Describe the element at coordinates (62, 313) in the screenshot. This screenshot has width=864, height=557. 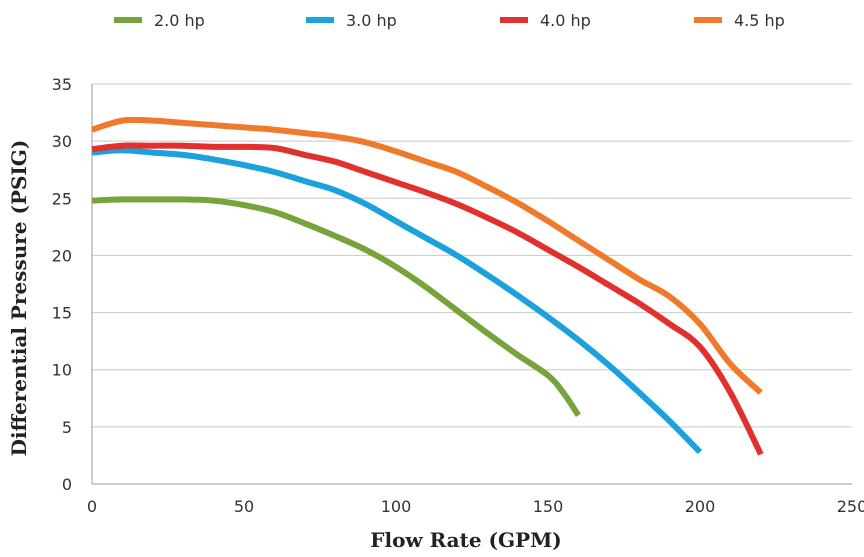
I see `y-tick-label: 15` at that location.